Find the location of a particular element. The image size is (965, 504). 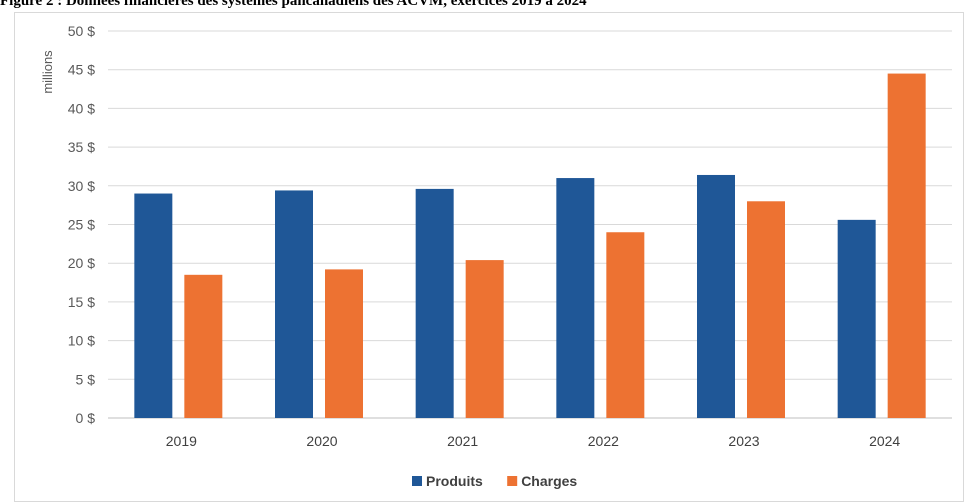

y-tick-label: 40 $ is located at coordinates (81, 108).